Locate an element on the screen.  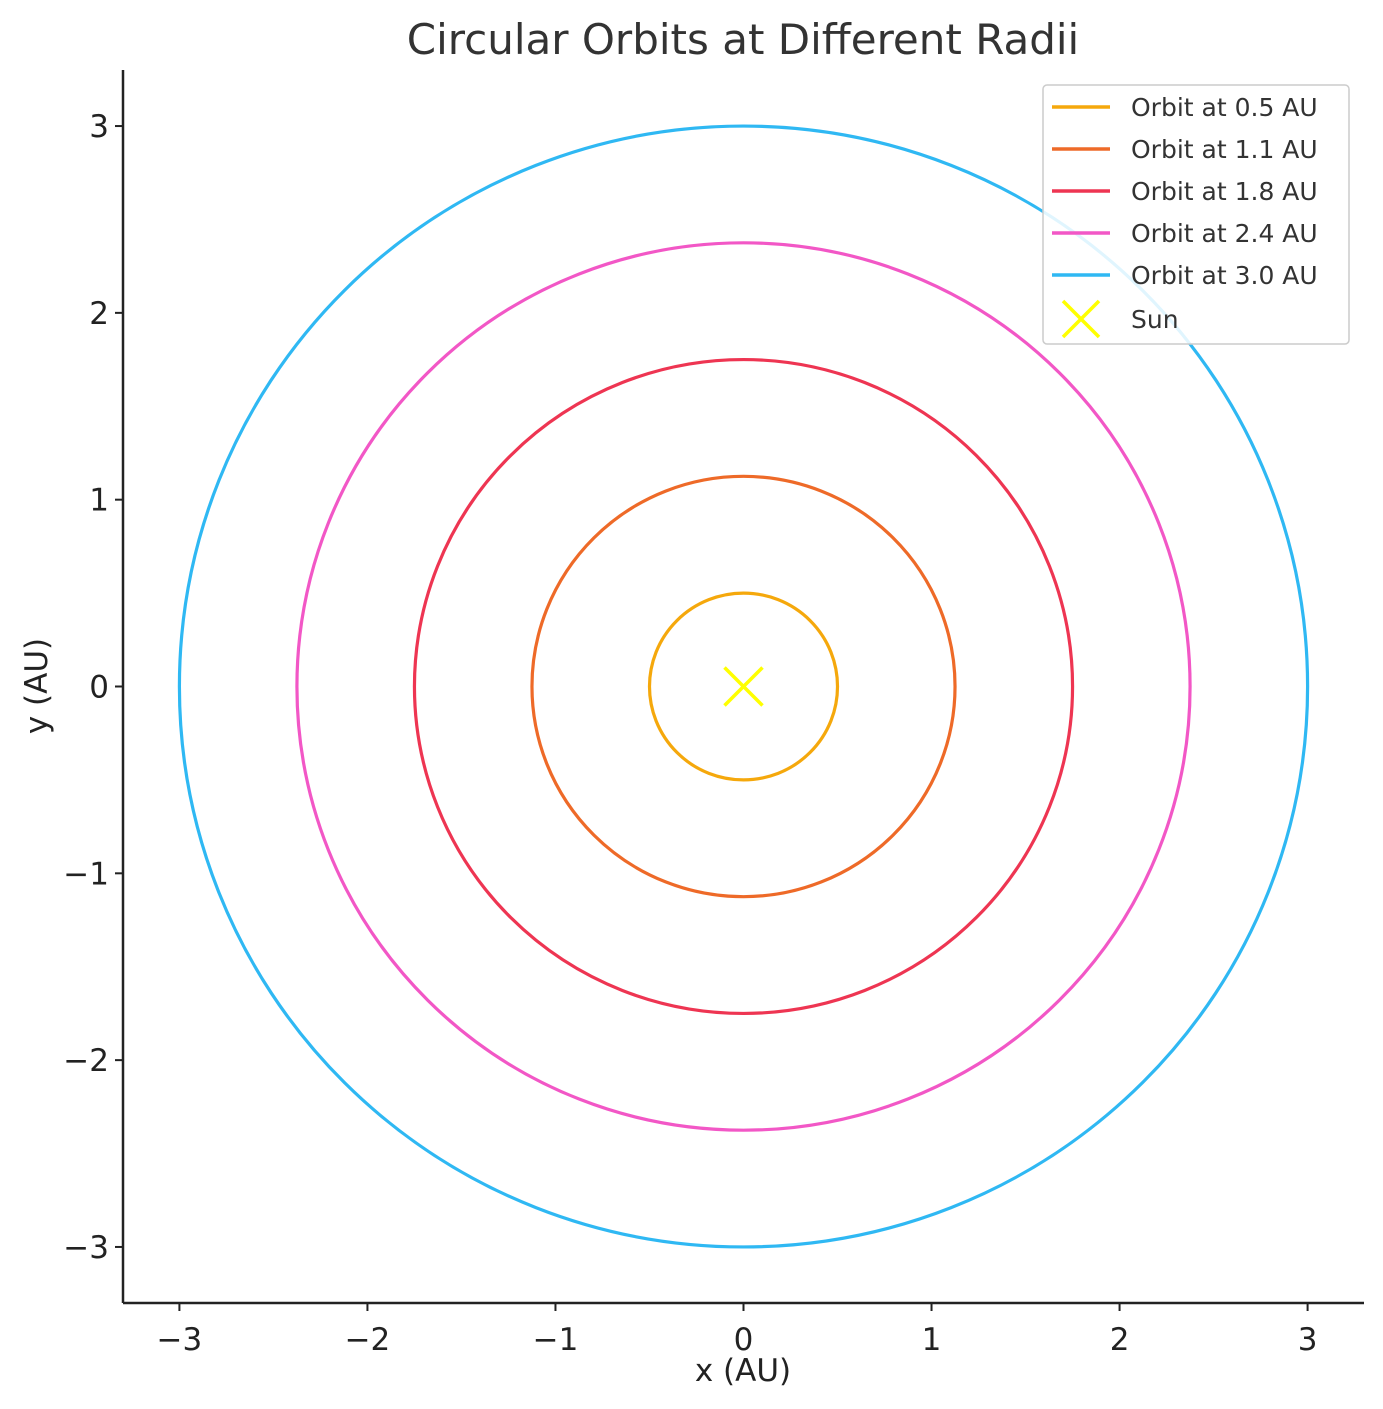
y-tick-label: 1 is located at coordinates (99, 501).